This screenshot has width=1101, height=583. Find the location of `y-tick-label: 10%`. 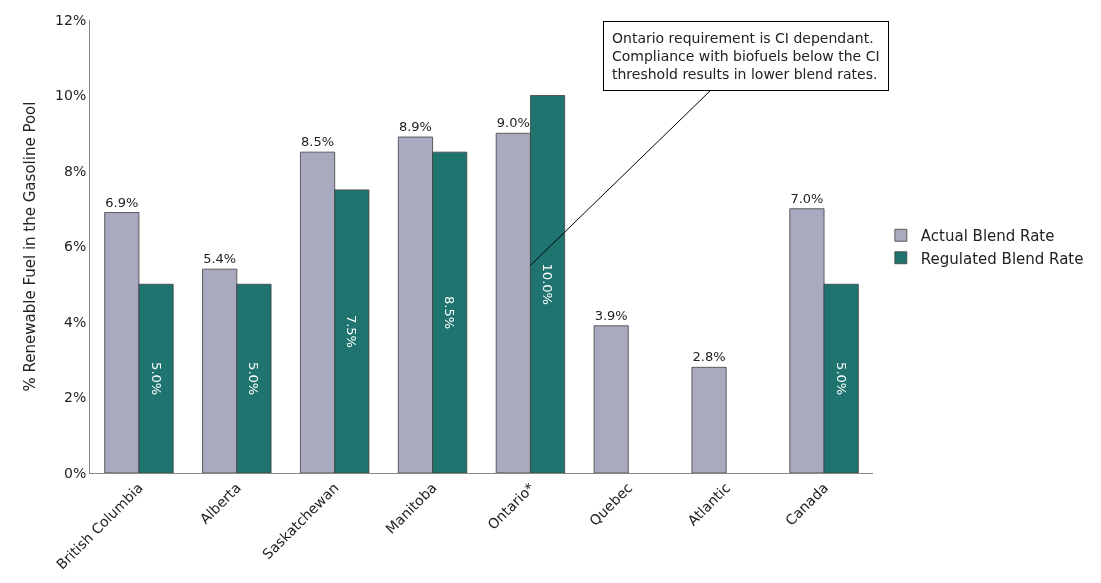

y-tick-label: 10% is located at coordinates (71, 95).